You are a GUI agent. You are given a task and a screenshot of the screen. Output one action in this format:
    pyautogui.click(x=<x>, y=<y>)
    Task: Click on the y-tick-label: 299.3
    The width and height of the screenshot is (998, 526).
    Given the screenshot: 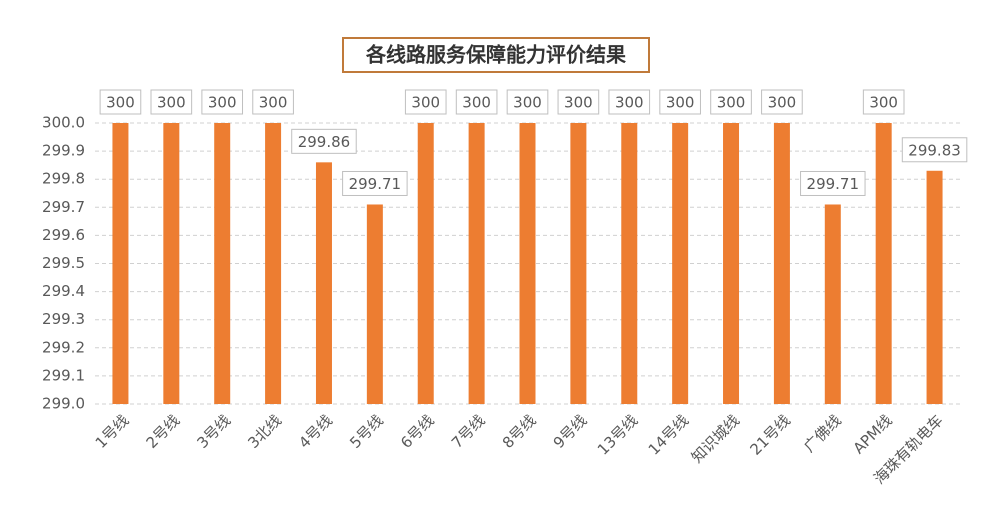 What is the action you would take?
    pyautogui.click(x=63, y=319)
    